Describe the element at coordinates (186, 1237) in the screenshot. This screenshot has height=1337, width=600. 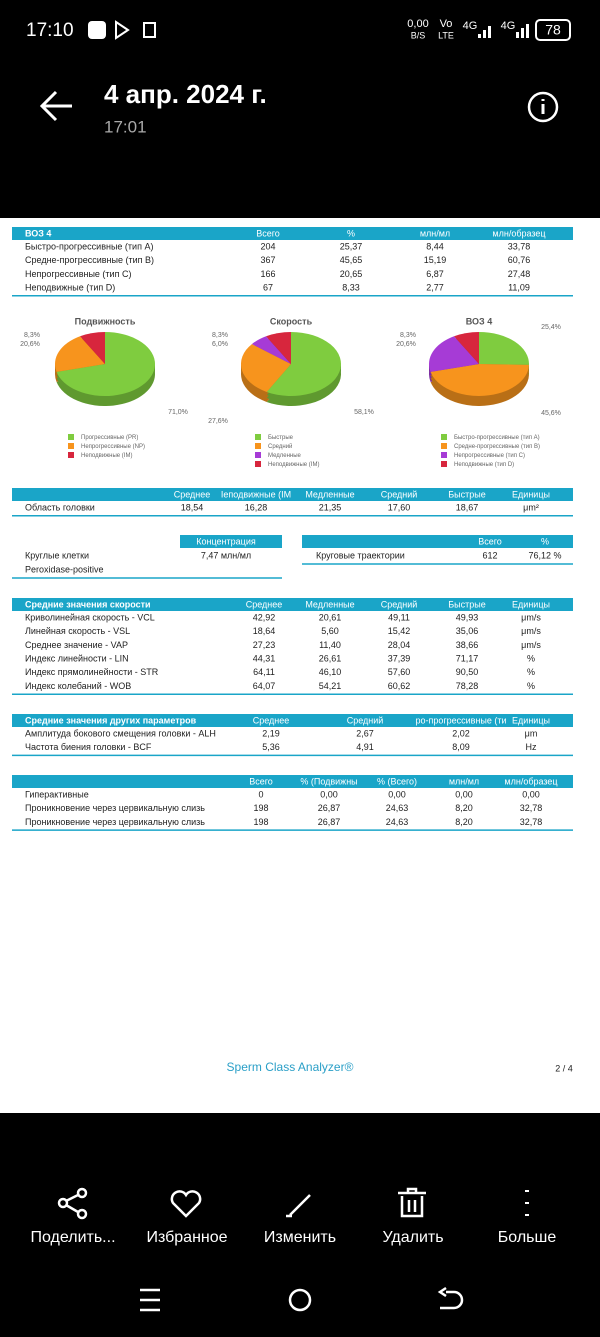
I see `toolbar-button: Избранное` at that location.